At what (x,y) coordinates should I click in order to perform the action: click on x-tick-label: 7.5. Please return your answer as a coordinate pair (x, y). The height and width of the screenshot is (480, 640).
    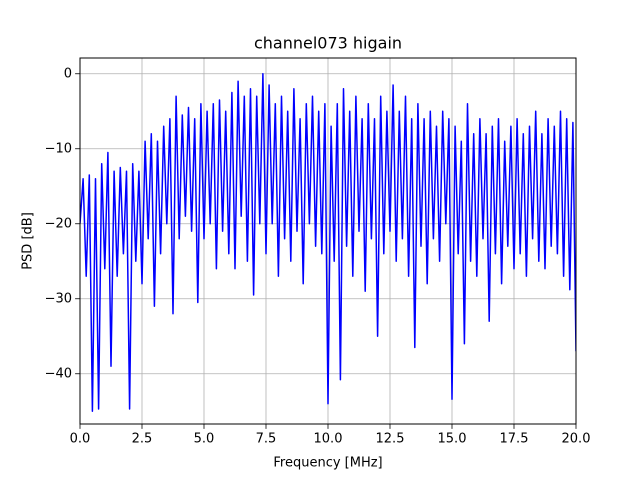
    Looking at the image, I should click on (266, 439).